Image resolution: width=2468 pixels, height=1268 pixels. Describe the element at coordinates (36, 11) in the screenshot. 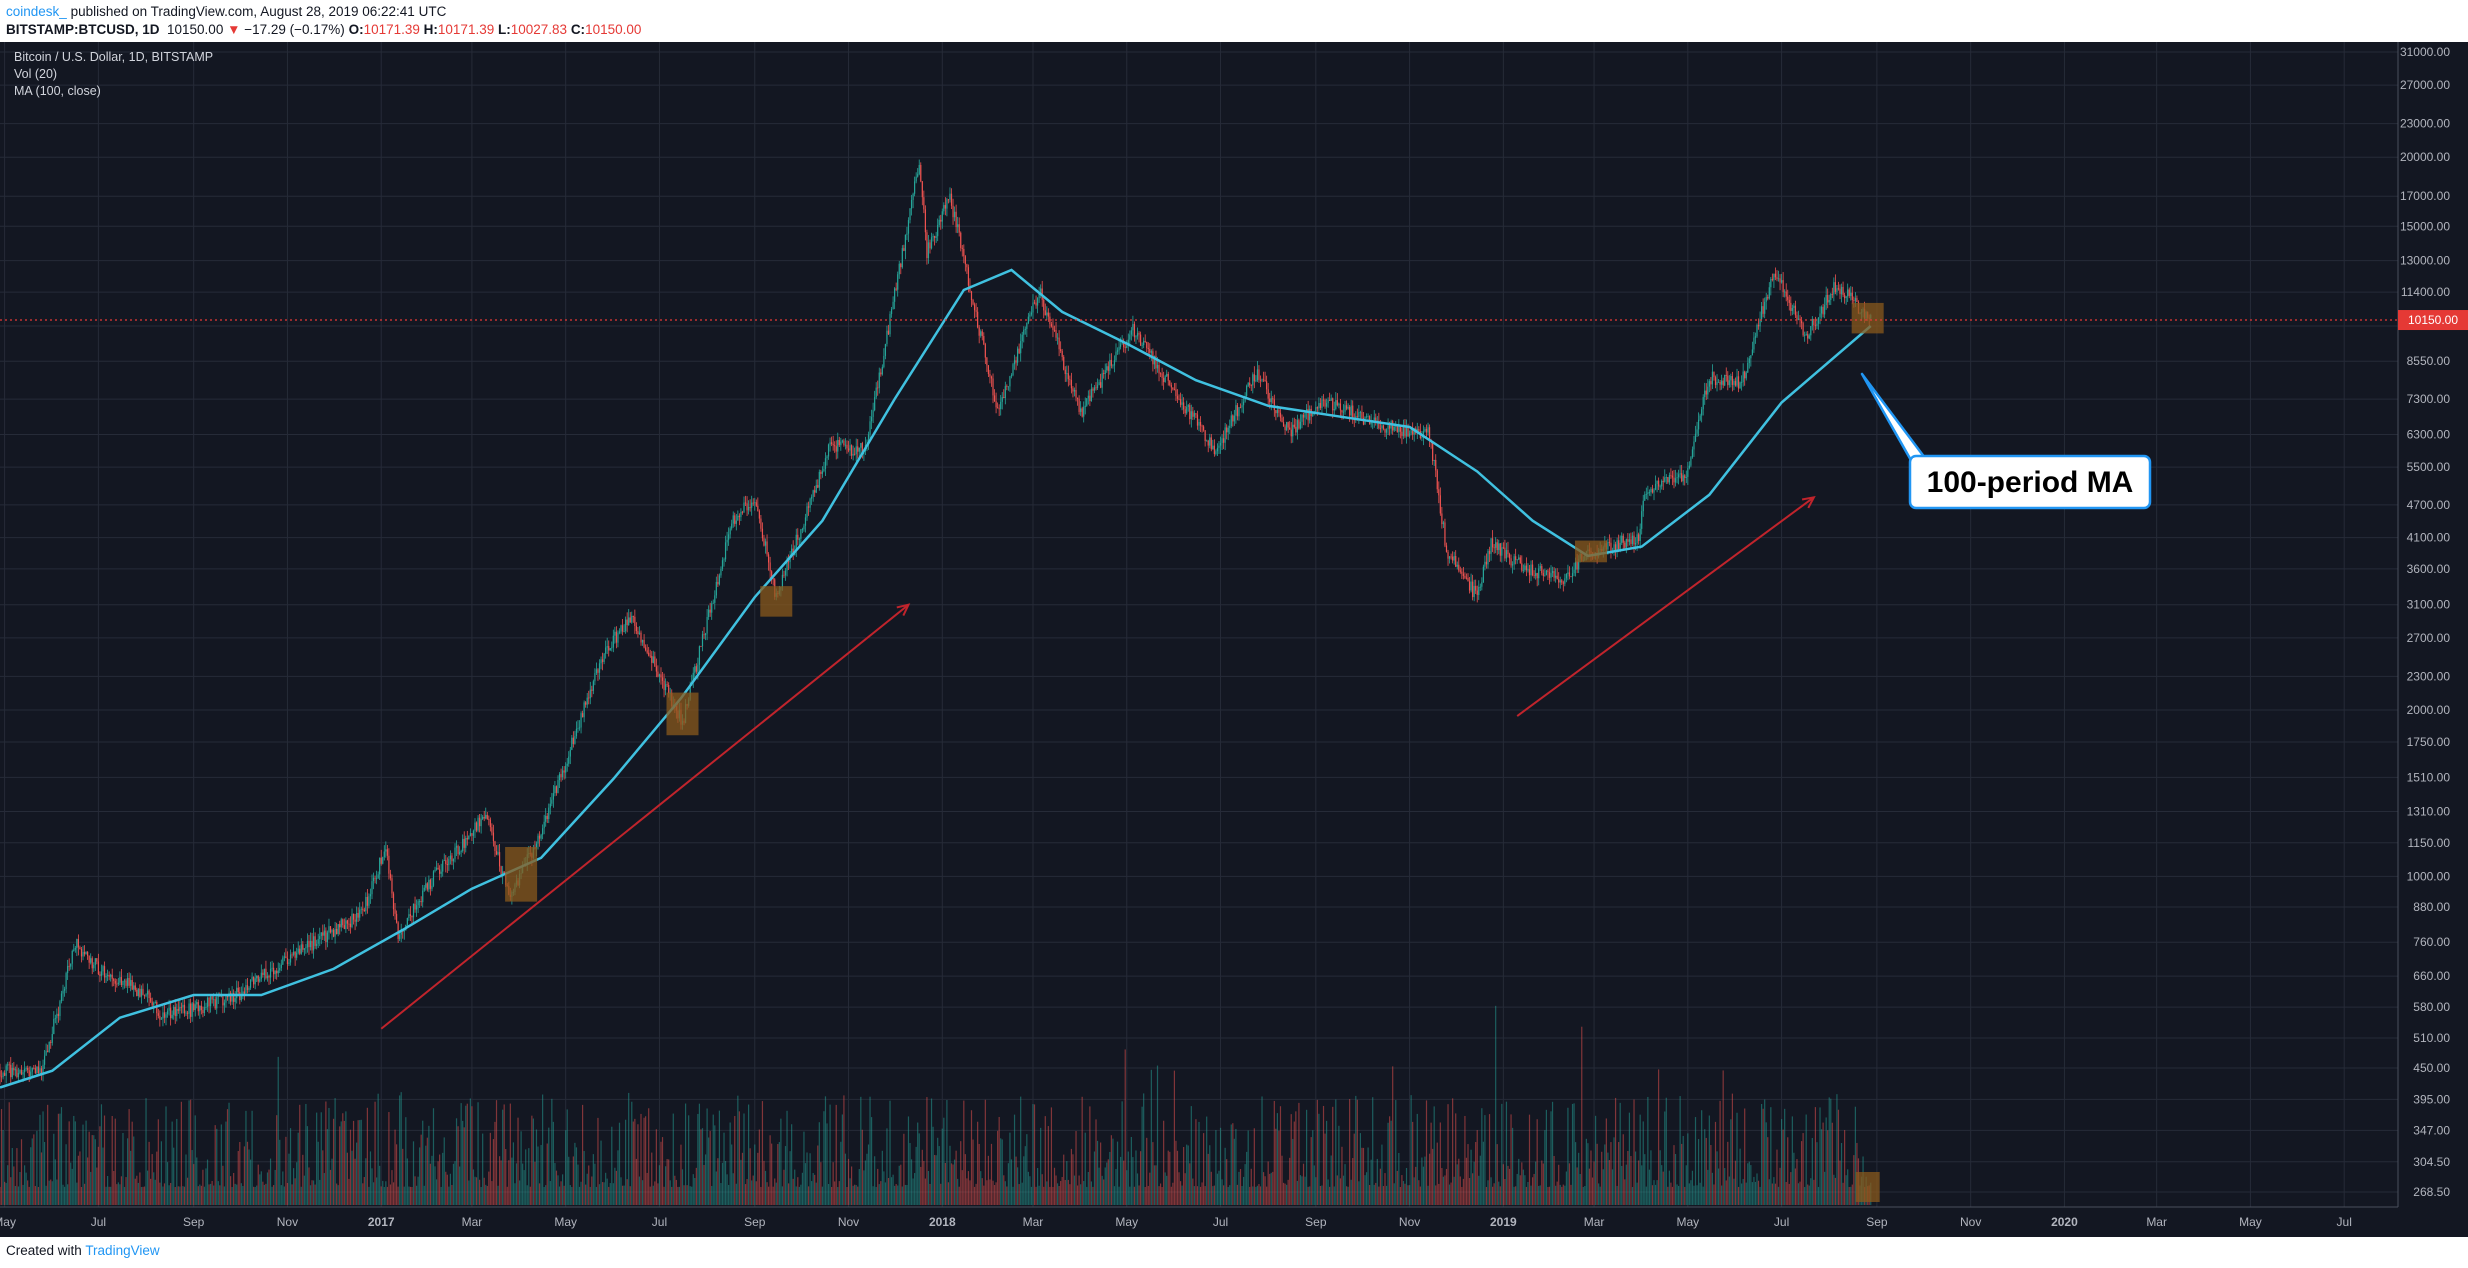

I see `publisher-link: coindesk_` at that location.